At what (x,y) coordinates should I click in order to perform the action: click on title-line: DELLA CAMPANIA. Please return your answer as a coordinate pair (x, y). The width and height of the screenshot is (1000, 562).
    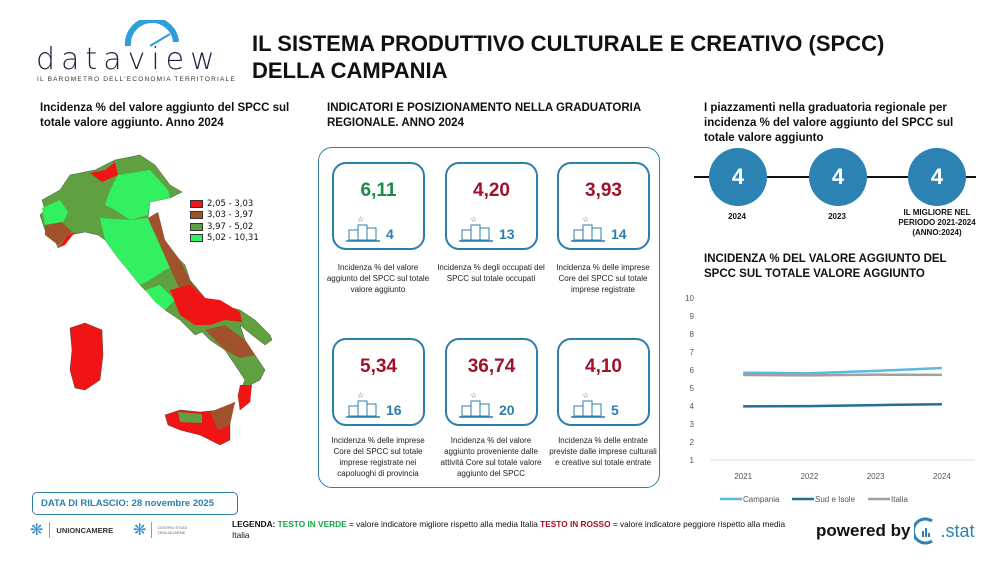
    Looking at the image, I should click on (350, 70).